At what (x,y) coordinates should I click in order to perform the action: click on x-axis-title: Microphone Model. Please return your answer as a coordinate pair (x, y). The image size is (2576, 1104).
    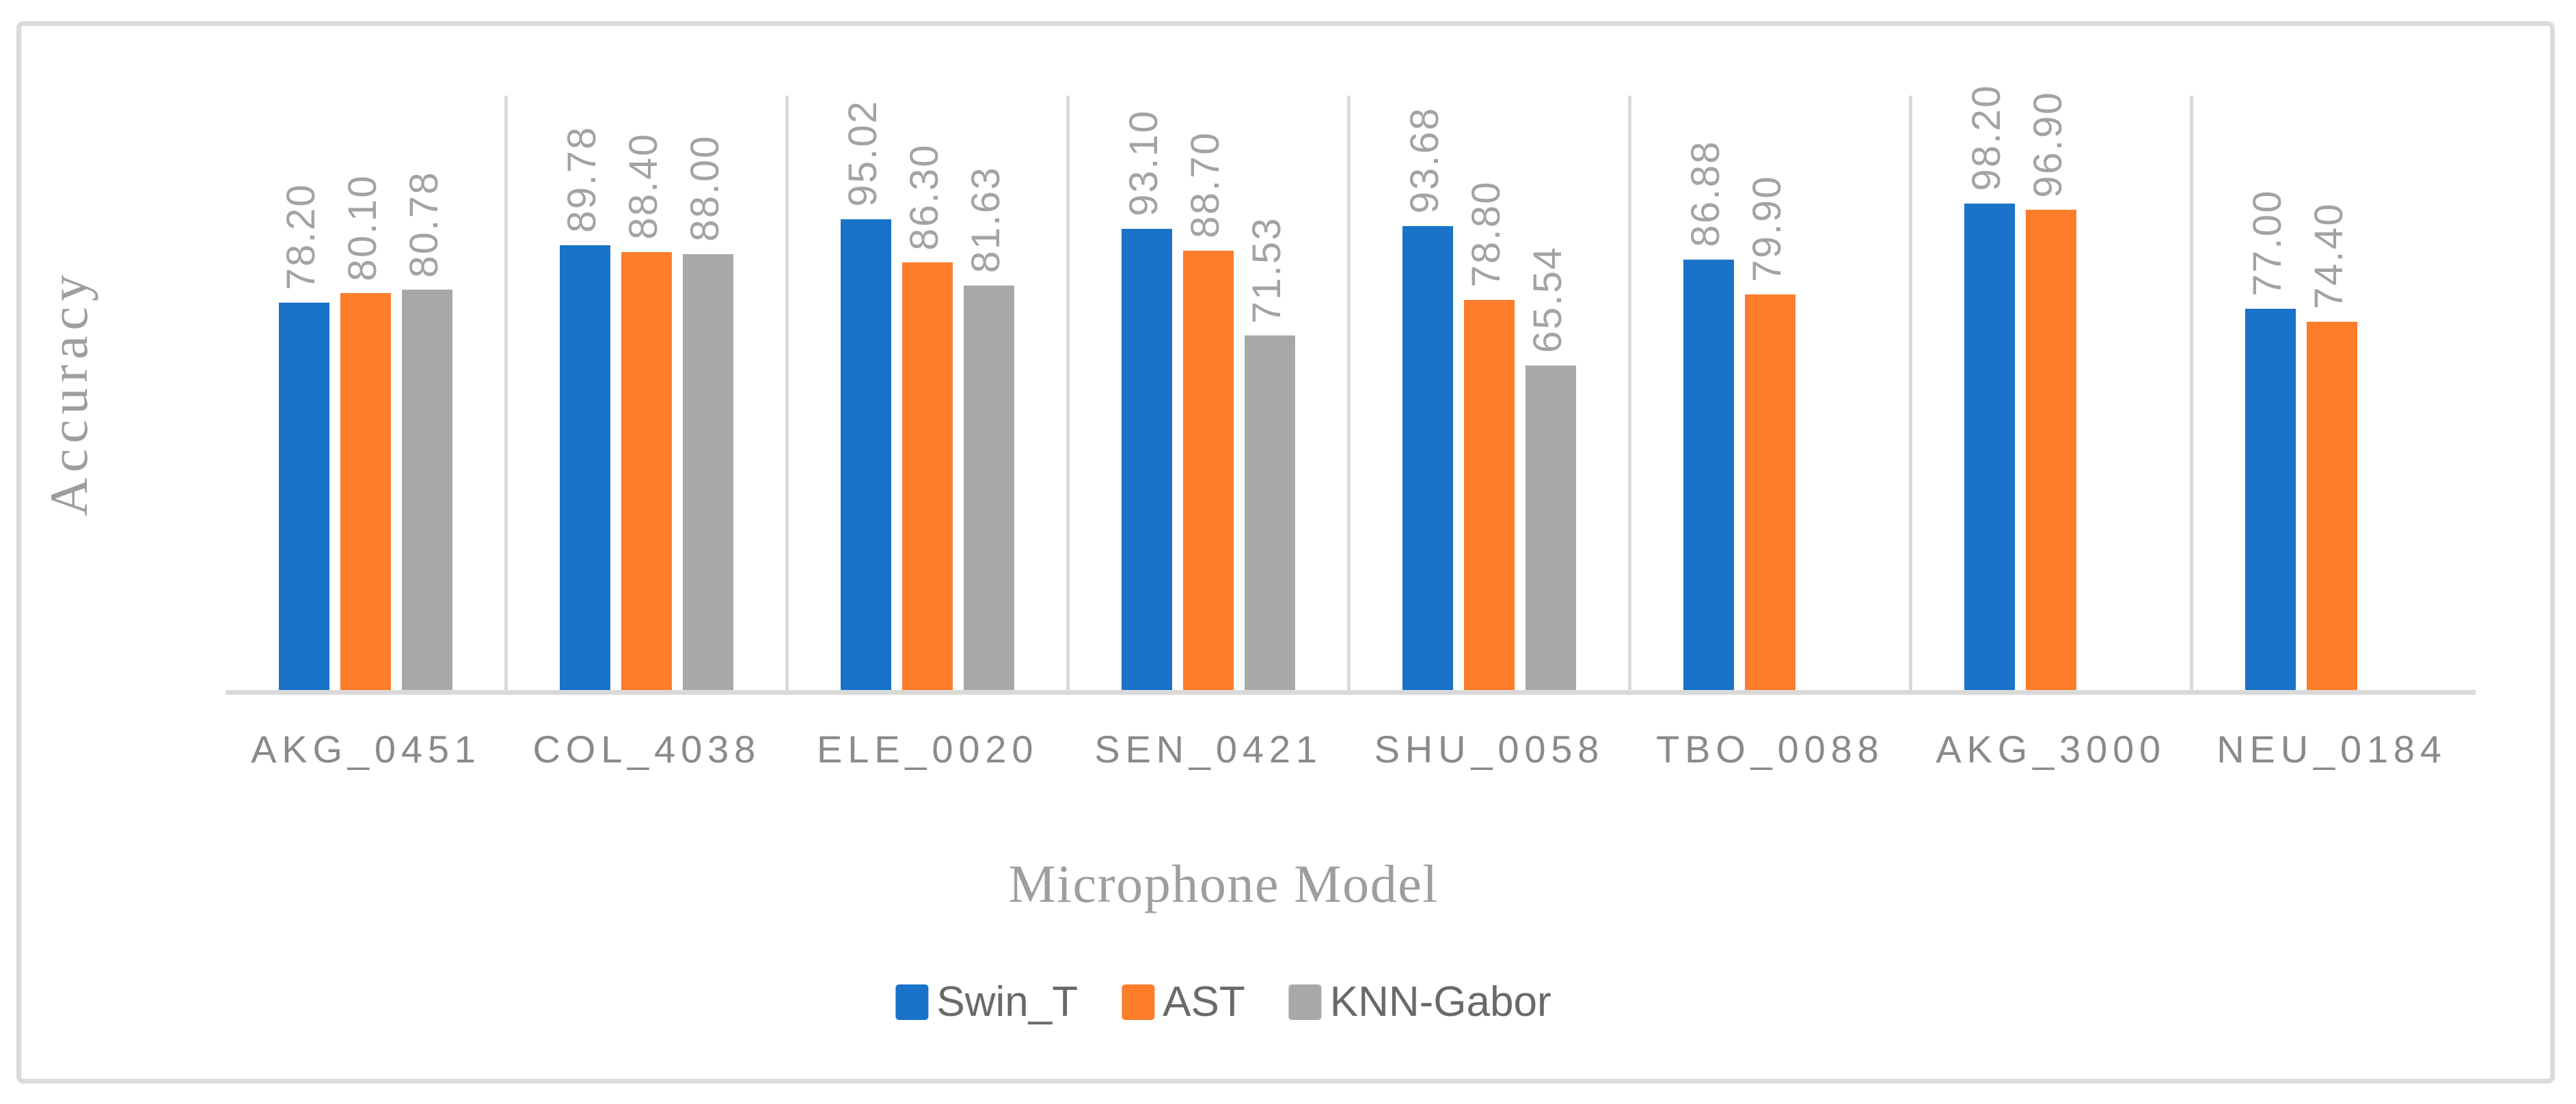
    Looking at the image, I should click on (1223, 884).